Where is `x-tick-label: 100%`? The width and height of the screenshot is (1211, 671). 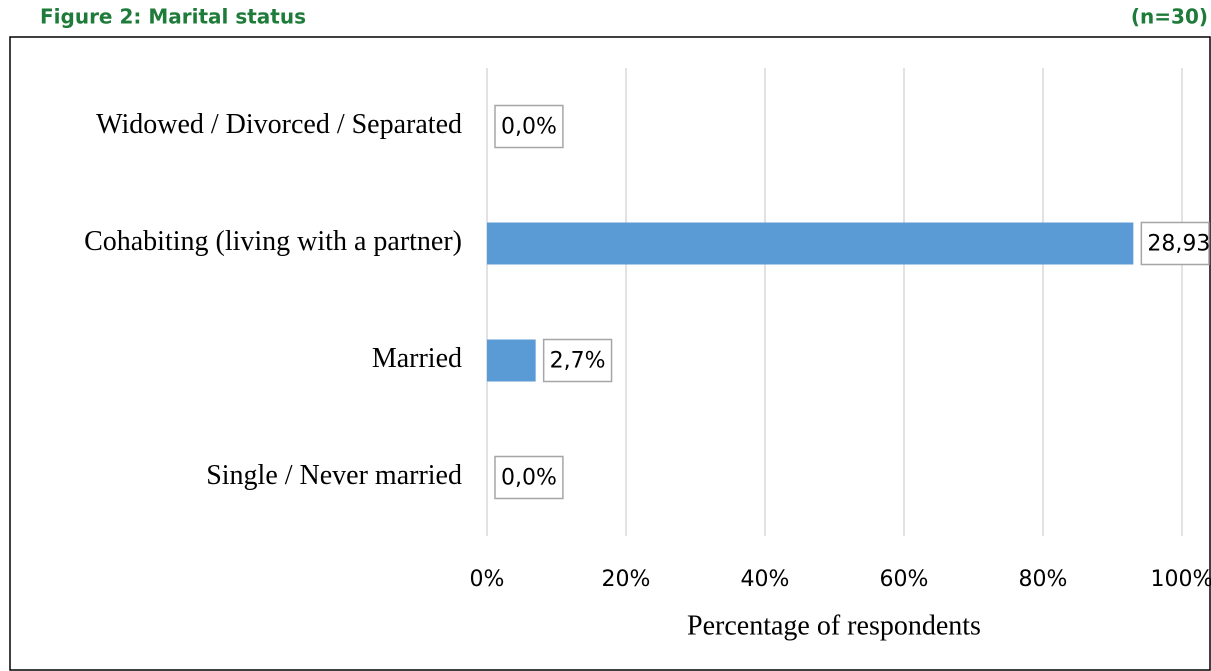
x-tick-label: 100% is located at coordinates (1181, 579).